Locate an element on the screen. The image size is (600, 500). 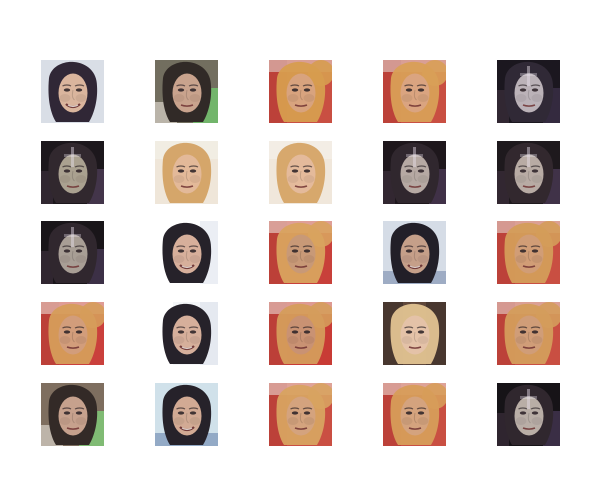
face-thumbnail-r2-c2 is located at coordinates (186, 172).